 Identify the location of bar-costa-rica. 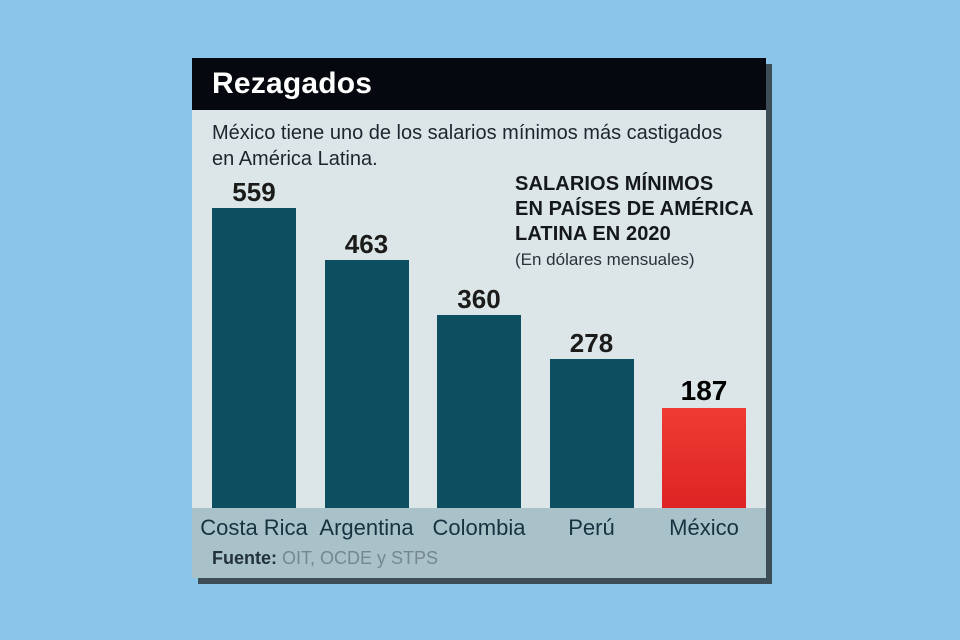
(254, 358).